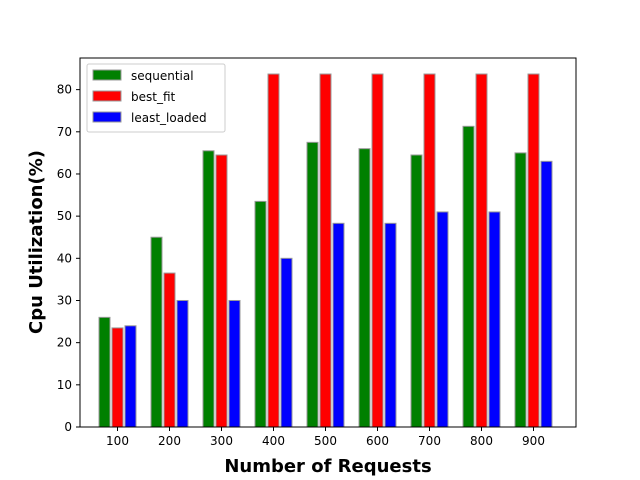  Describe the element at coordinates (429, 441) in the screenshot. I see `x-tick-label-700: 700` at that location.